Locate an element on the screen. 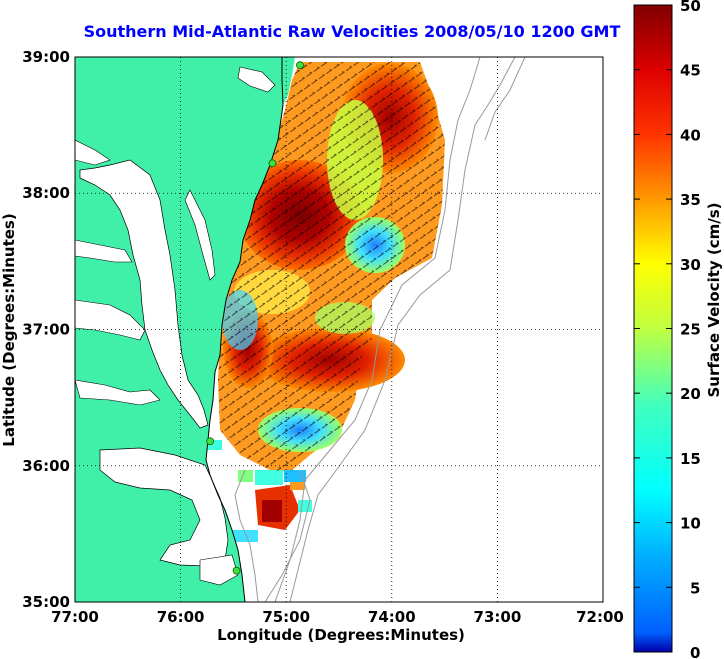  x-tick-label: 72:00 is located at coordinates (600, 617).